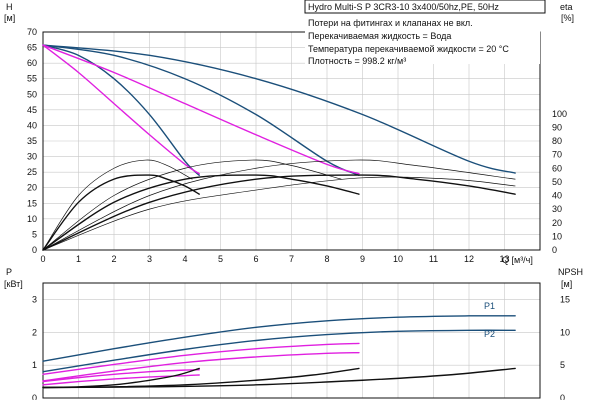 The height and width of the screenshot is (400, 600). I want to click on series-line-power-2-b, so click(201, 366).